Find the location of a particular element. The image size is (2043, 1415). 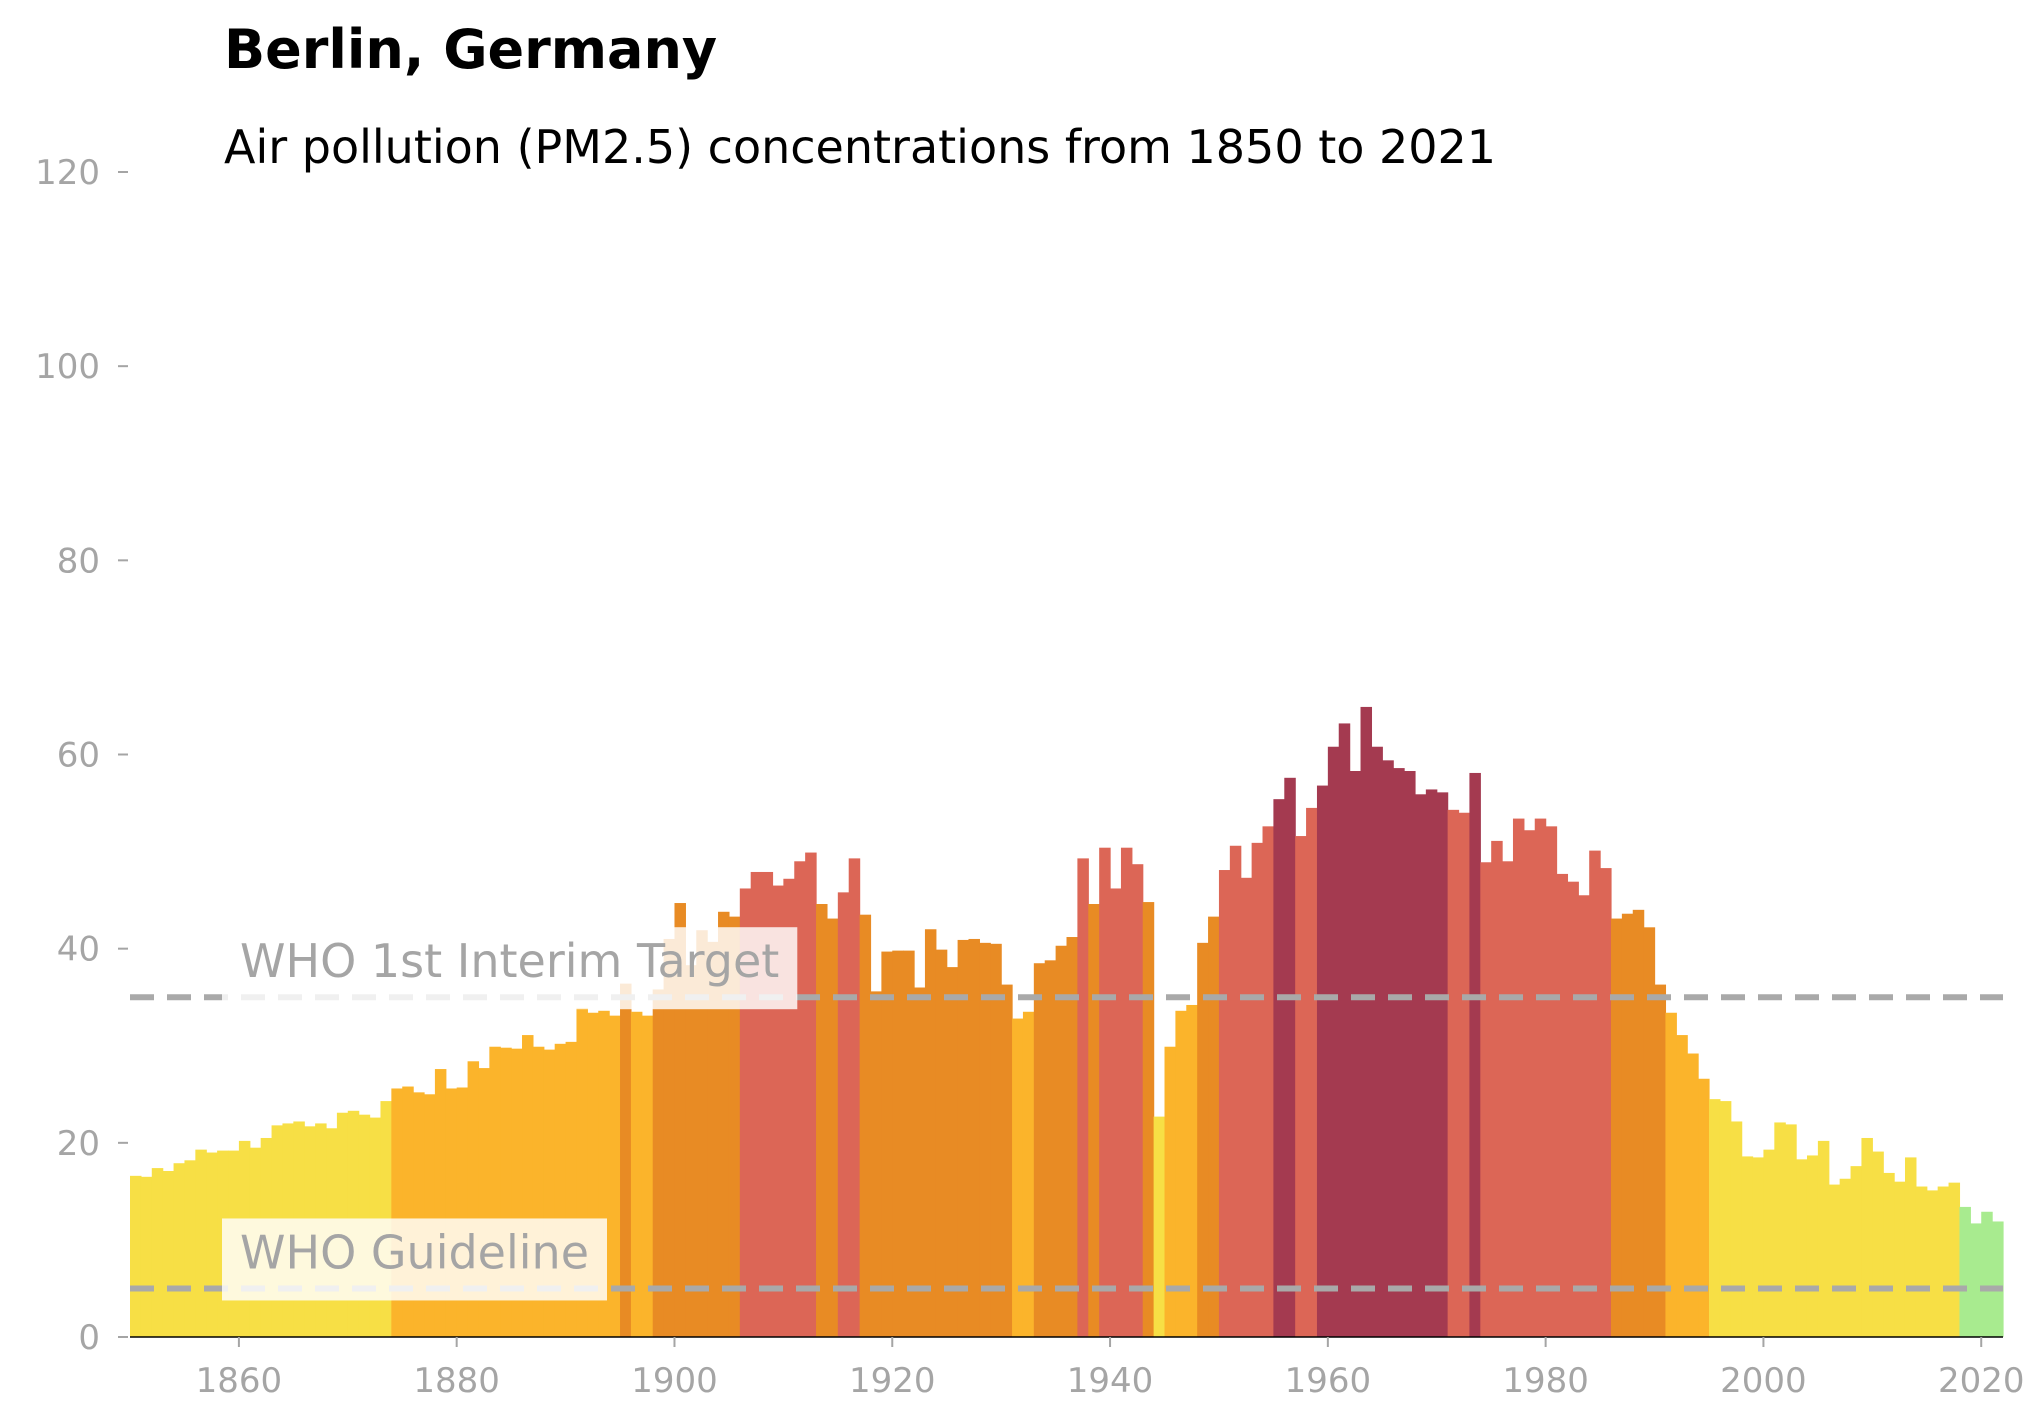

x-tick-label: 1880 is located at coordinates (456, 1381).